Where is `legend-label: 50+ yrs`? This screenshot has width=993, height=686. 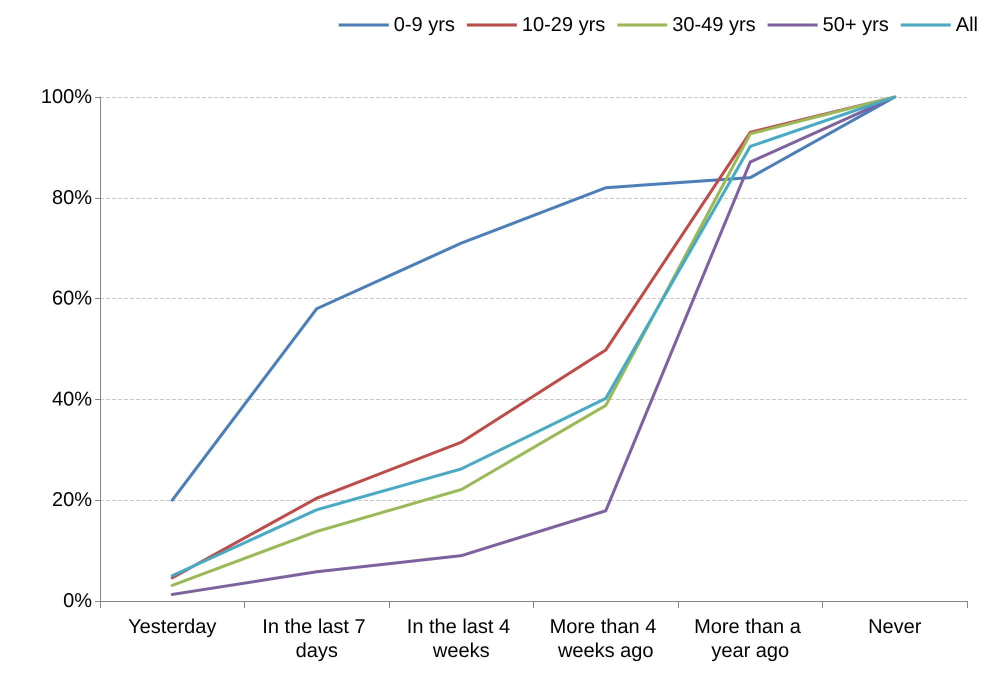 legend-label: 50+ yrs is located at coordinates (855, 25).